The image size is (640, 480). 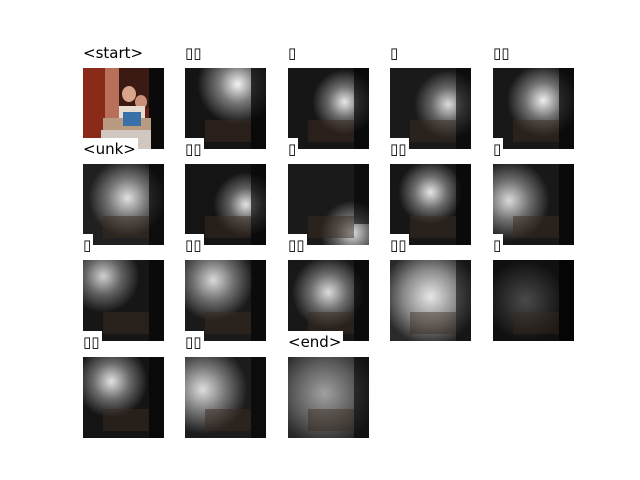 What do you see at coordinates (110, 149) in the screenshot?
I see `token-label: <unk>` at bounding box center [110, 149].